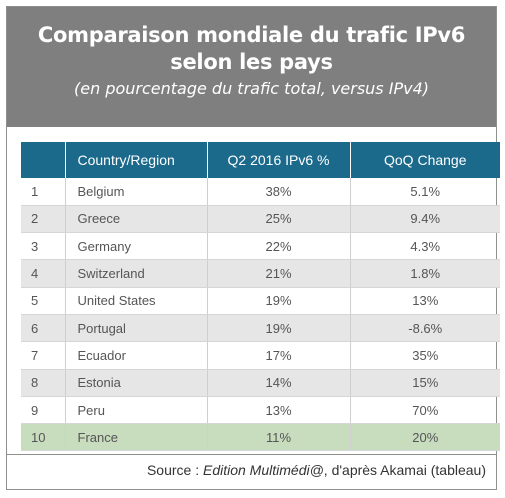 Image resolution: width=505 pixels, height=498 pixels. I want to click on rank-cell: 10, so click(43, 437).